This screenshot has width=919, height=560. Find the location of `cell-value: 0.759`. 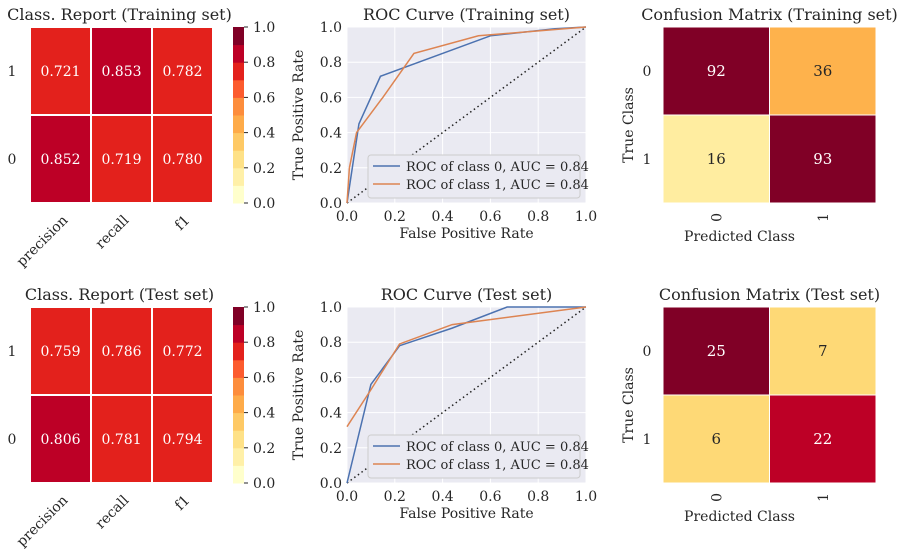

cell-value: 0.759 is located at coordinates (60, 352).